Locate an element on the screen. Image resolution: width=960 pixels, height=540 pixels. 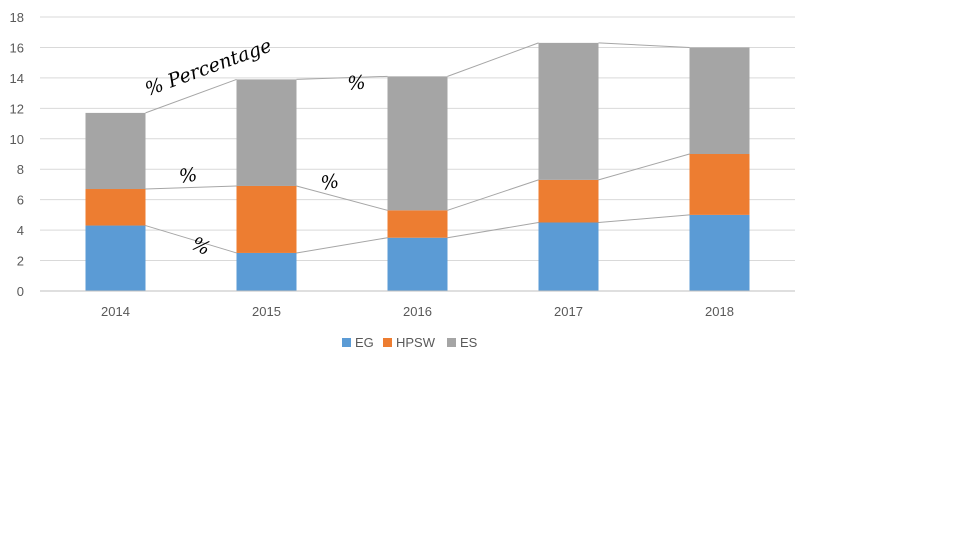
x-tick-label: 2014 is located at coordinates (115, 311).